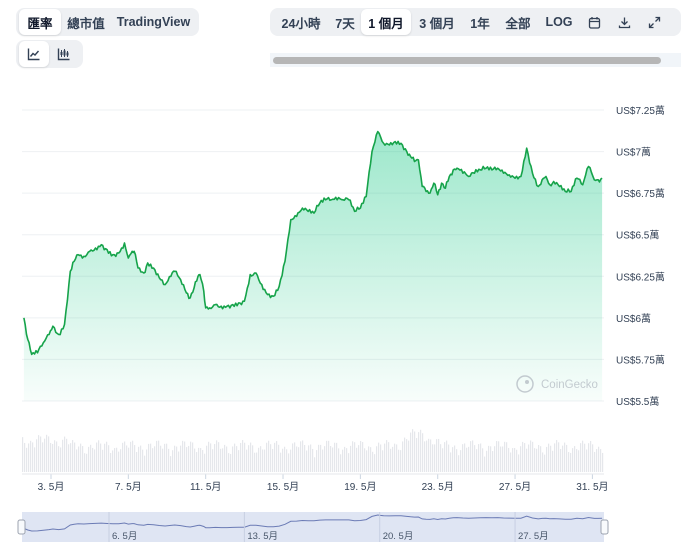 The image size is (681, 554). What do you see at coordinates (345, 23) in the screenshot?
I see `range-7d-button: 7天` at bounding box center [345, 23].